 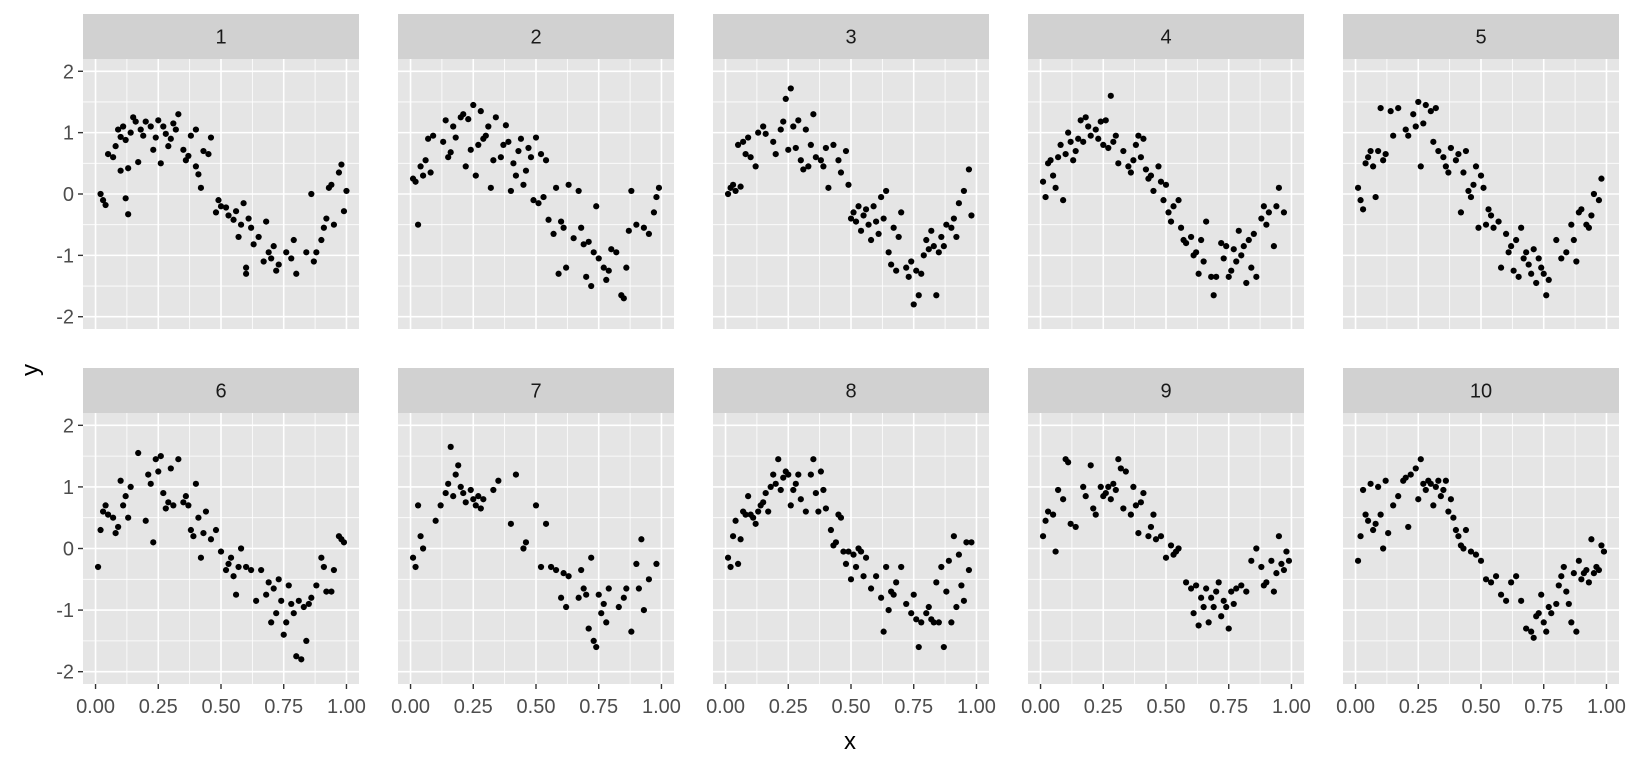 I want to click on facet-panel-2: 2, so click(x=536, y=171).